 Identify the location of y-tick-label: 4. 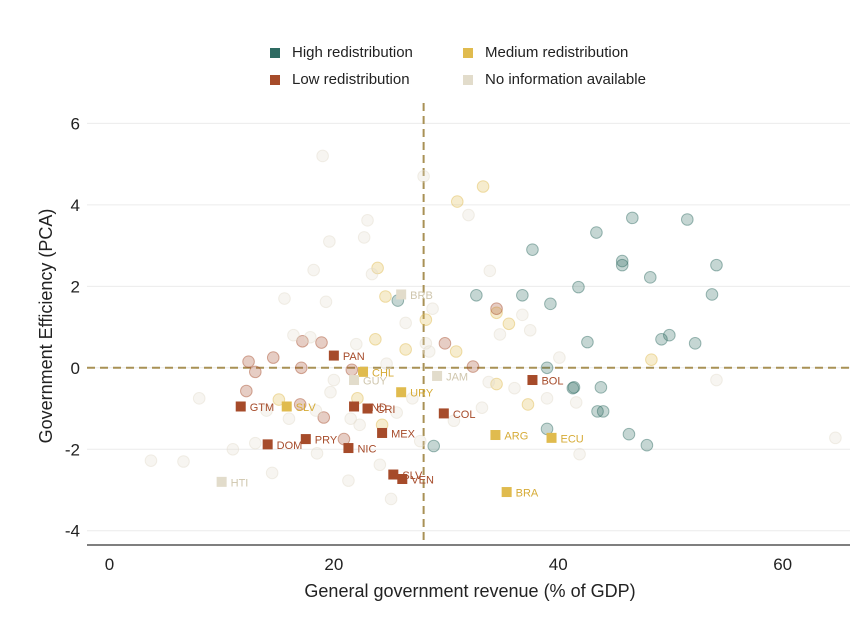
(75, 205).